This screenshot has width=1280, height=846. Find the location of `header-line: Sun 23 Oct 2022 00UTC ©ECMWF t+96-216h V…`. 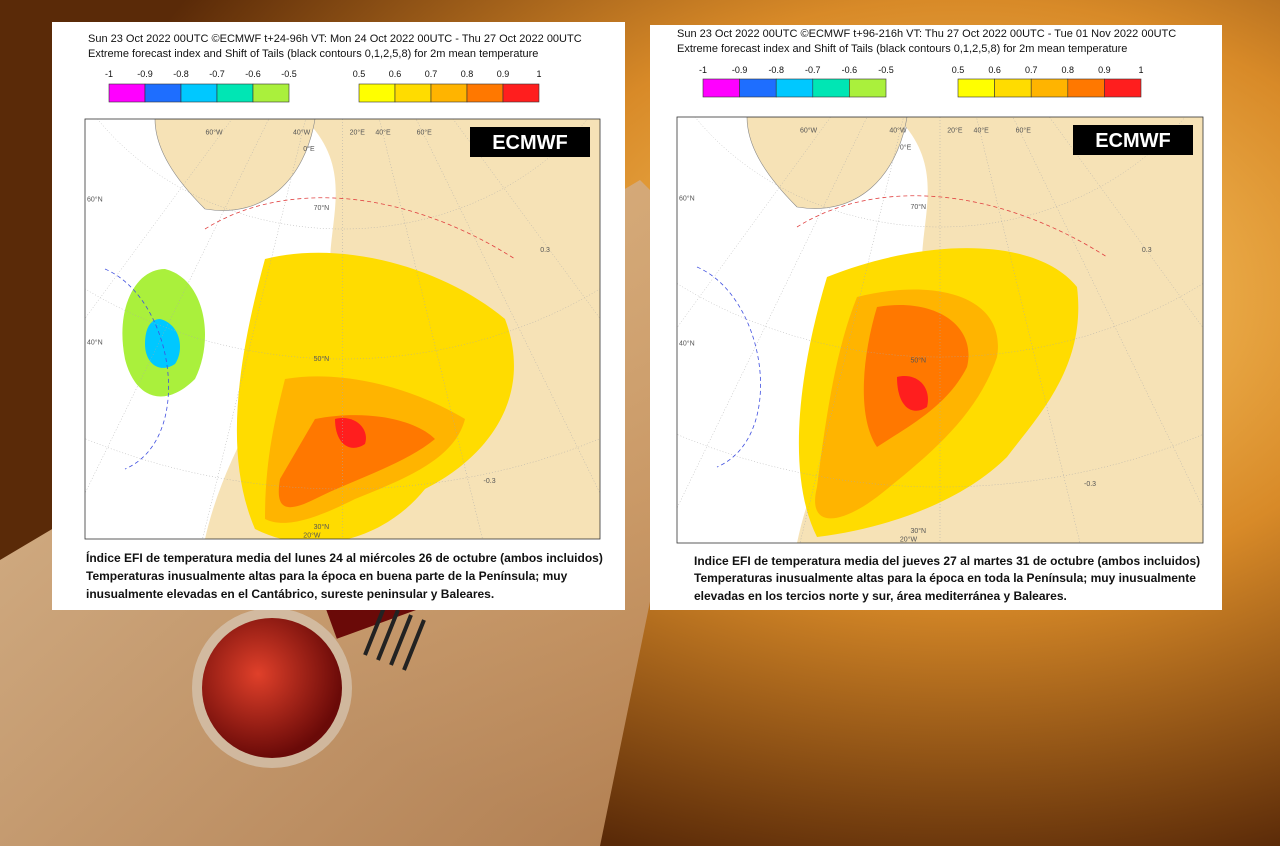

header-line: Sun 23 Oct 2022 00UTC ©ECMWF t+96-216h V… is located at coordinates (926, 34).